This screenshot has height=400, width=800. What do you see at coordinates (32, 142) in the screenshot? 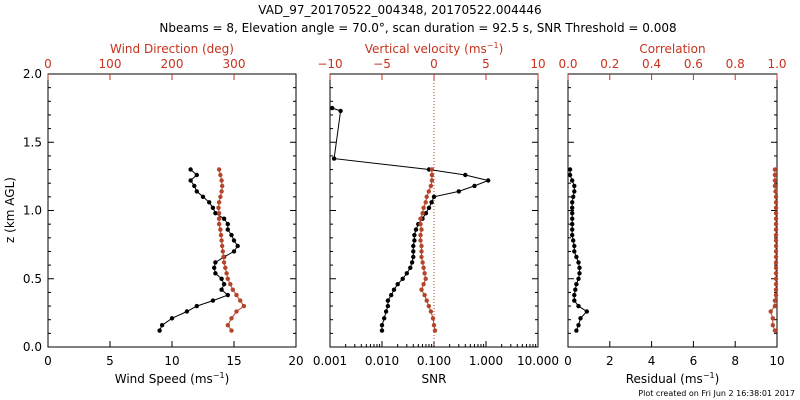
I see `y-tick-label: 1.5` at bounding box center [32, 142].